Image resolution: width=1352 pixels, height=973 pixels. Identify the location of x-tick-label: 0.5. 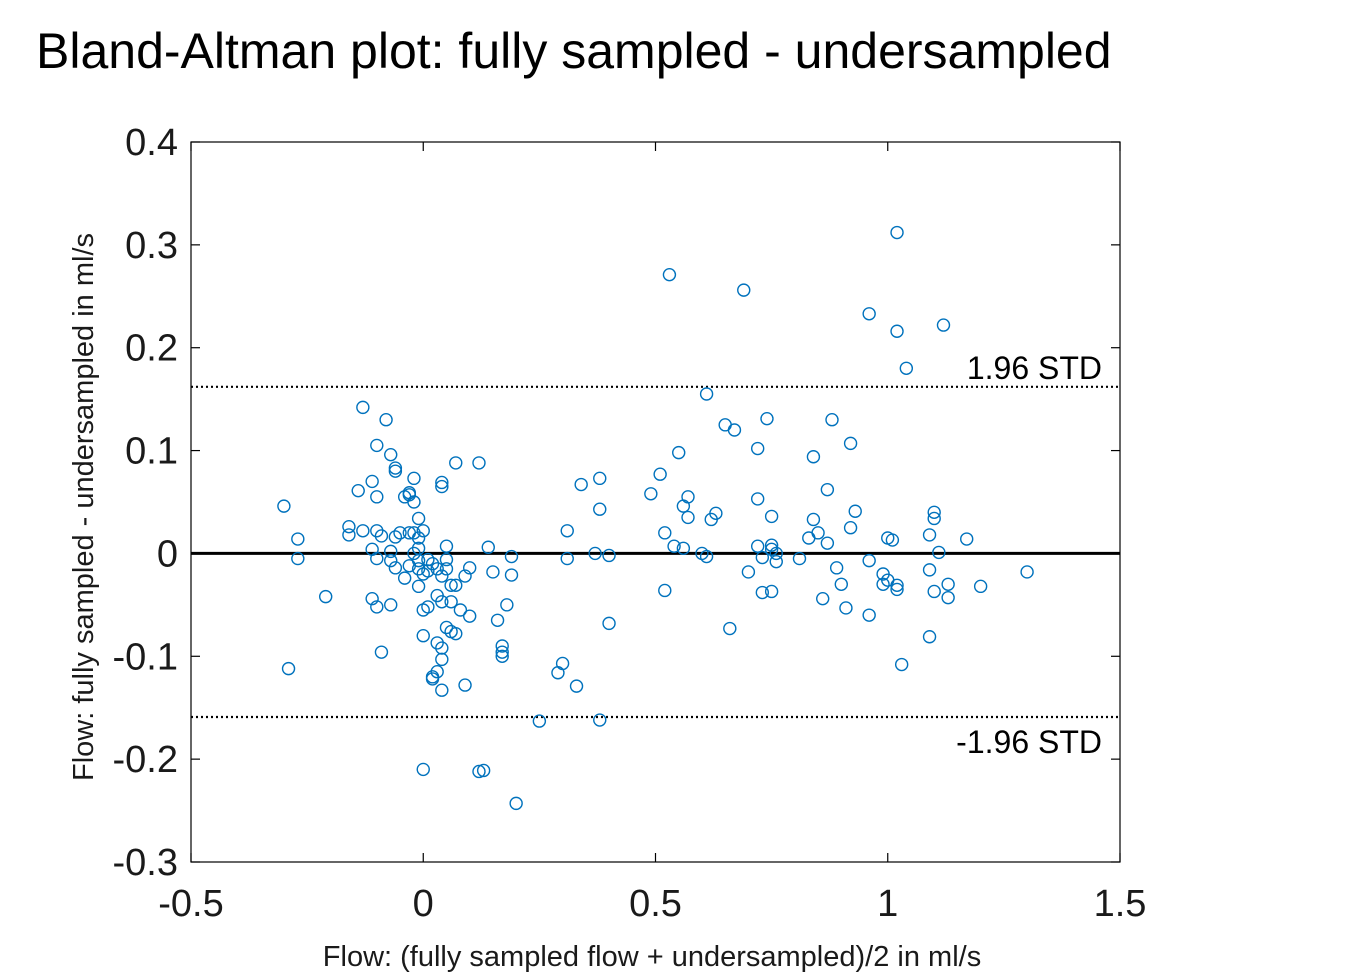
(655, 904).